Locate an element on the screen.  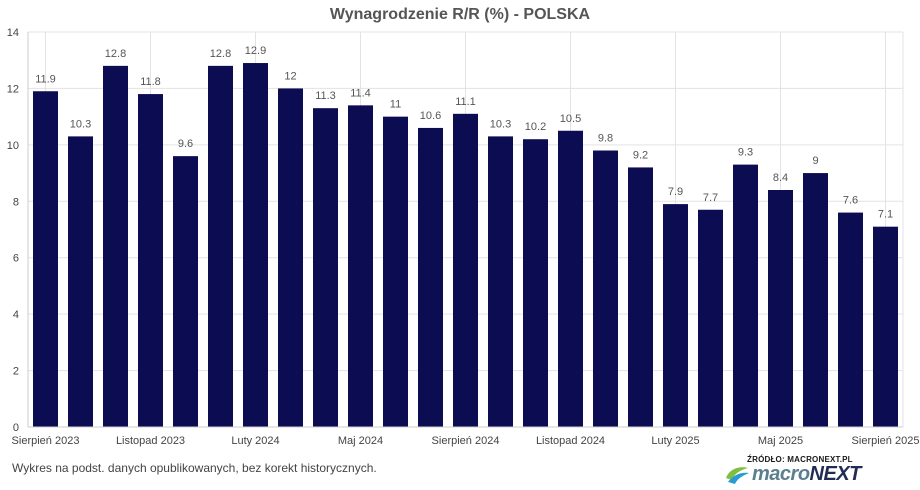
x-tick-label: Sierpień 2025 is located at coordinates (886, 441).